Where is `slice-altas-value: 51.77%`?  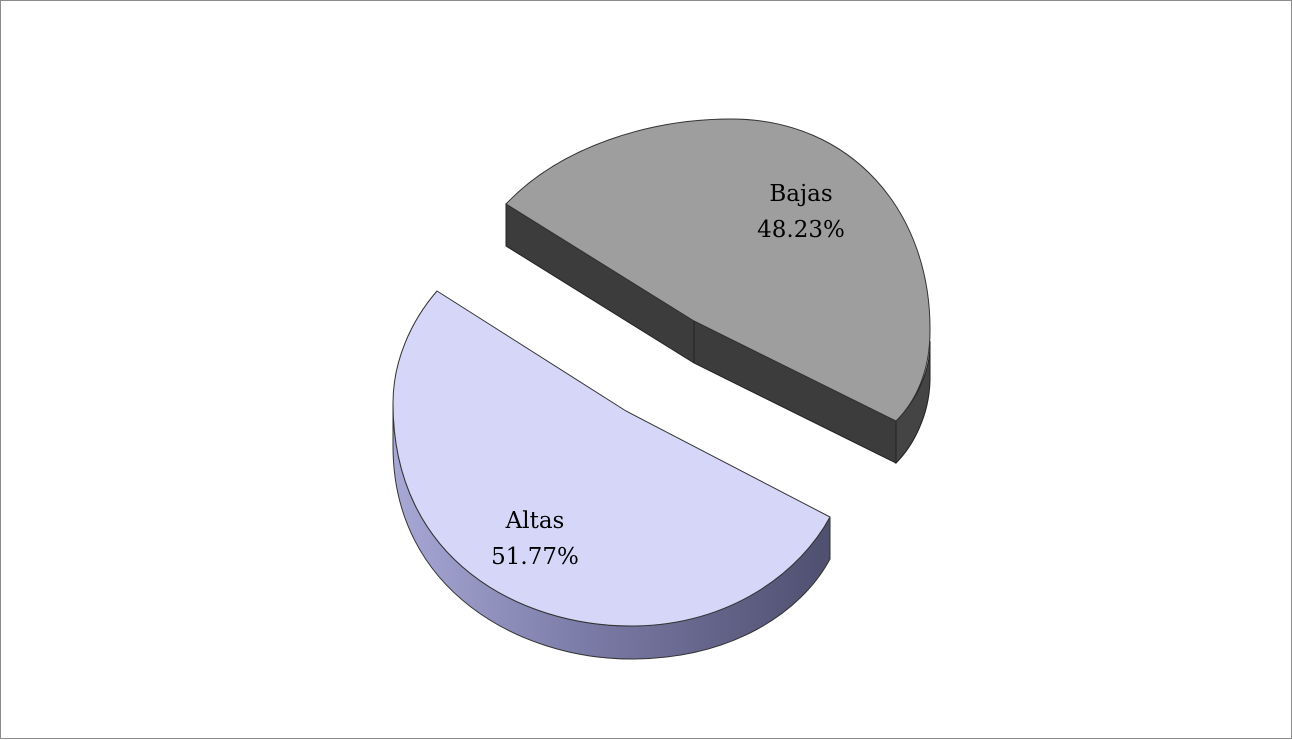 slice-altas-value: 51.77% is located at coordinates (535, 557).